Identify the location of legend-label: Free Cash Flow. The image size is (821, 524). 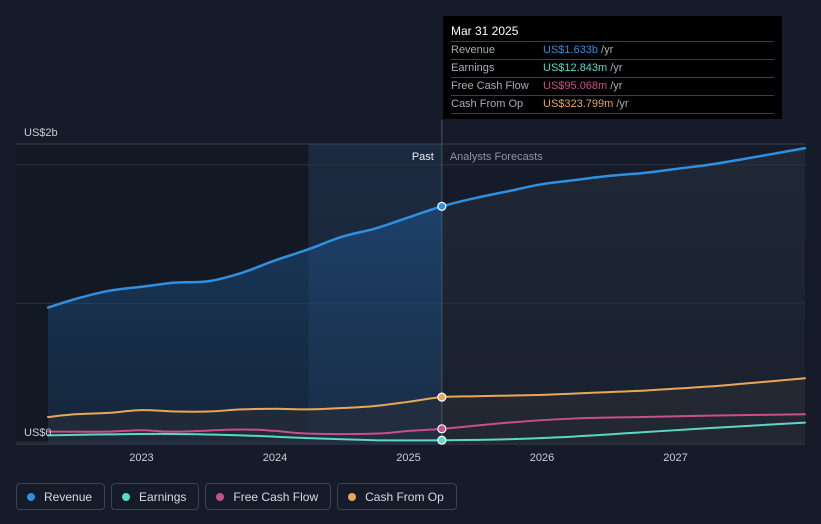
(276, 496).